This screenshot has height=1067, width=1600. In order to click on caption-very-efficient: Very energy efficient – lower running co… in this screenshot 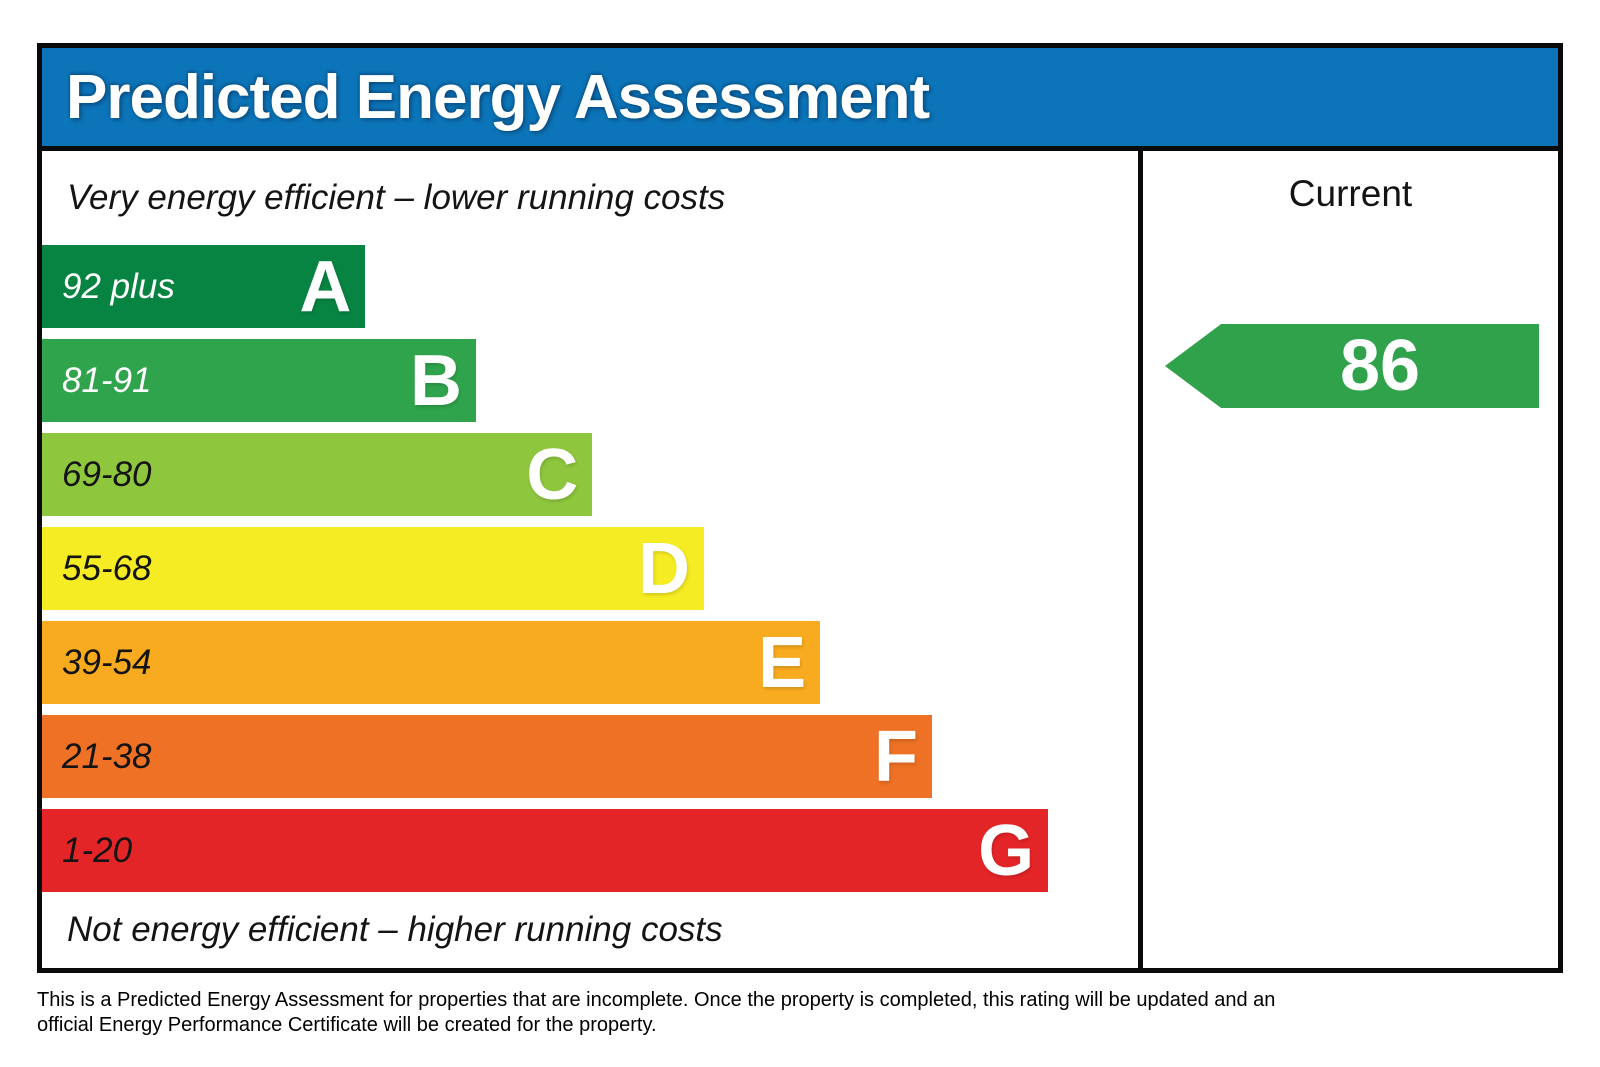, I will do `click(396, 197)`.